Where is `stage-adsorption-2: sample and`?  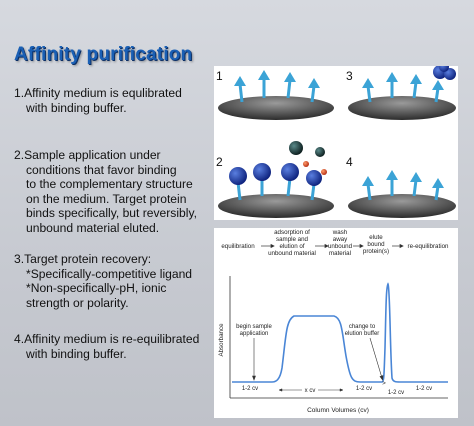
stage-adsorption-2: sample and is located at coordinates (292, 239).